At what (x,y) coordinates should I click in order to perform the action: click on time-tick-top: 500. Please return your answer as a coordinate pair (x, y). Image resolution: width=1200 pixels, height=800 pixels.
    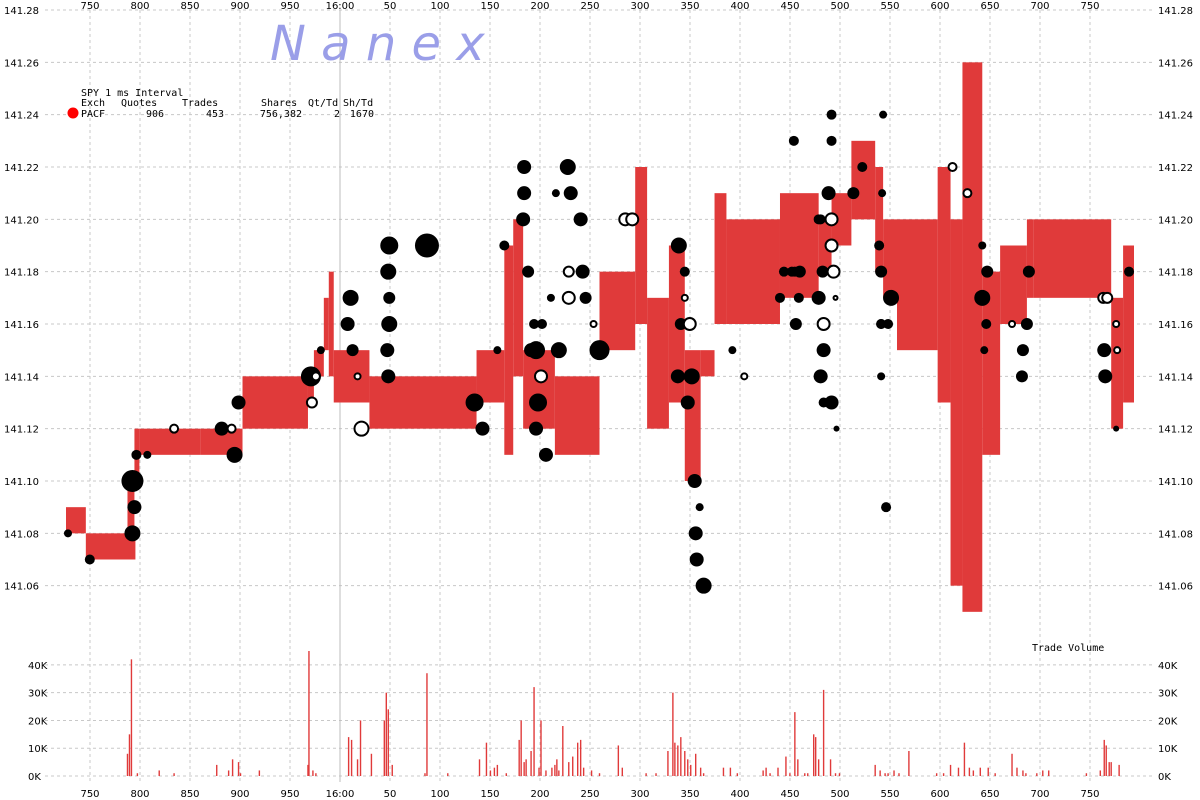
    Looking at the image, I should click on (839, 6).